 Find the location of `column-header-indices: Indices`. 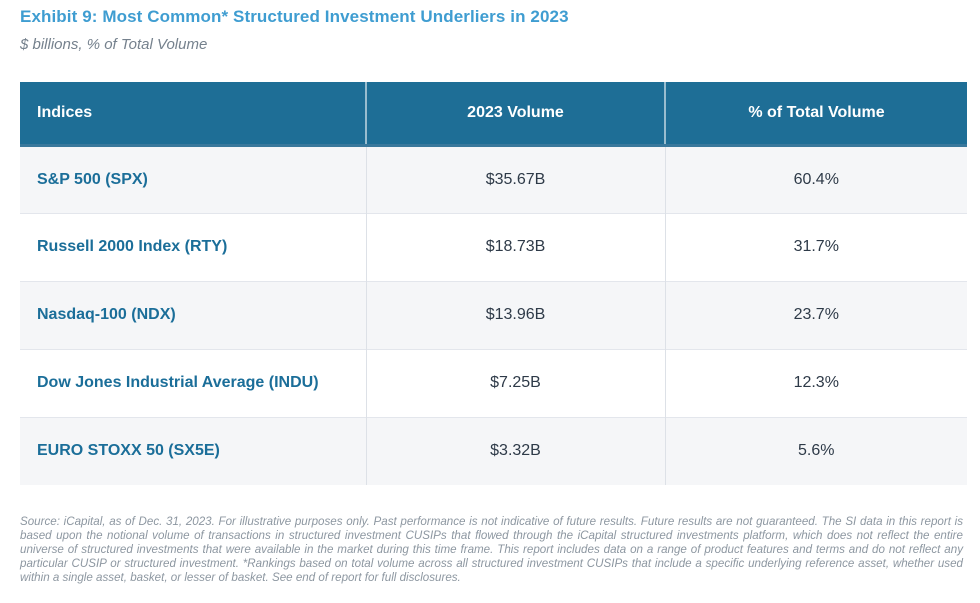

column-header-indices: Indices is located at coordinates (193, 114).